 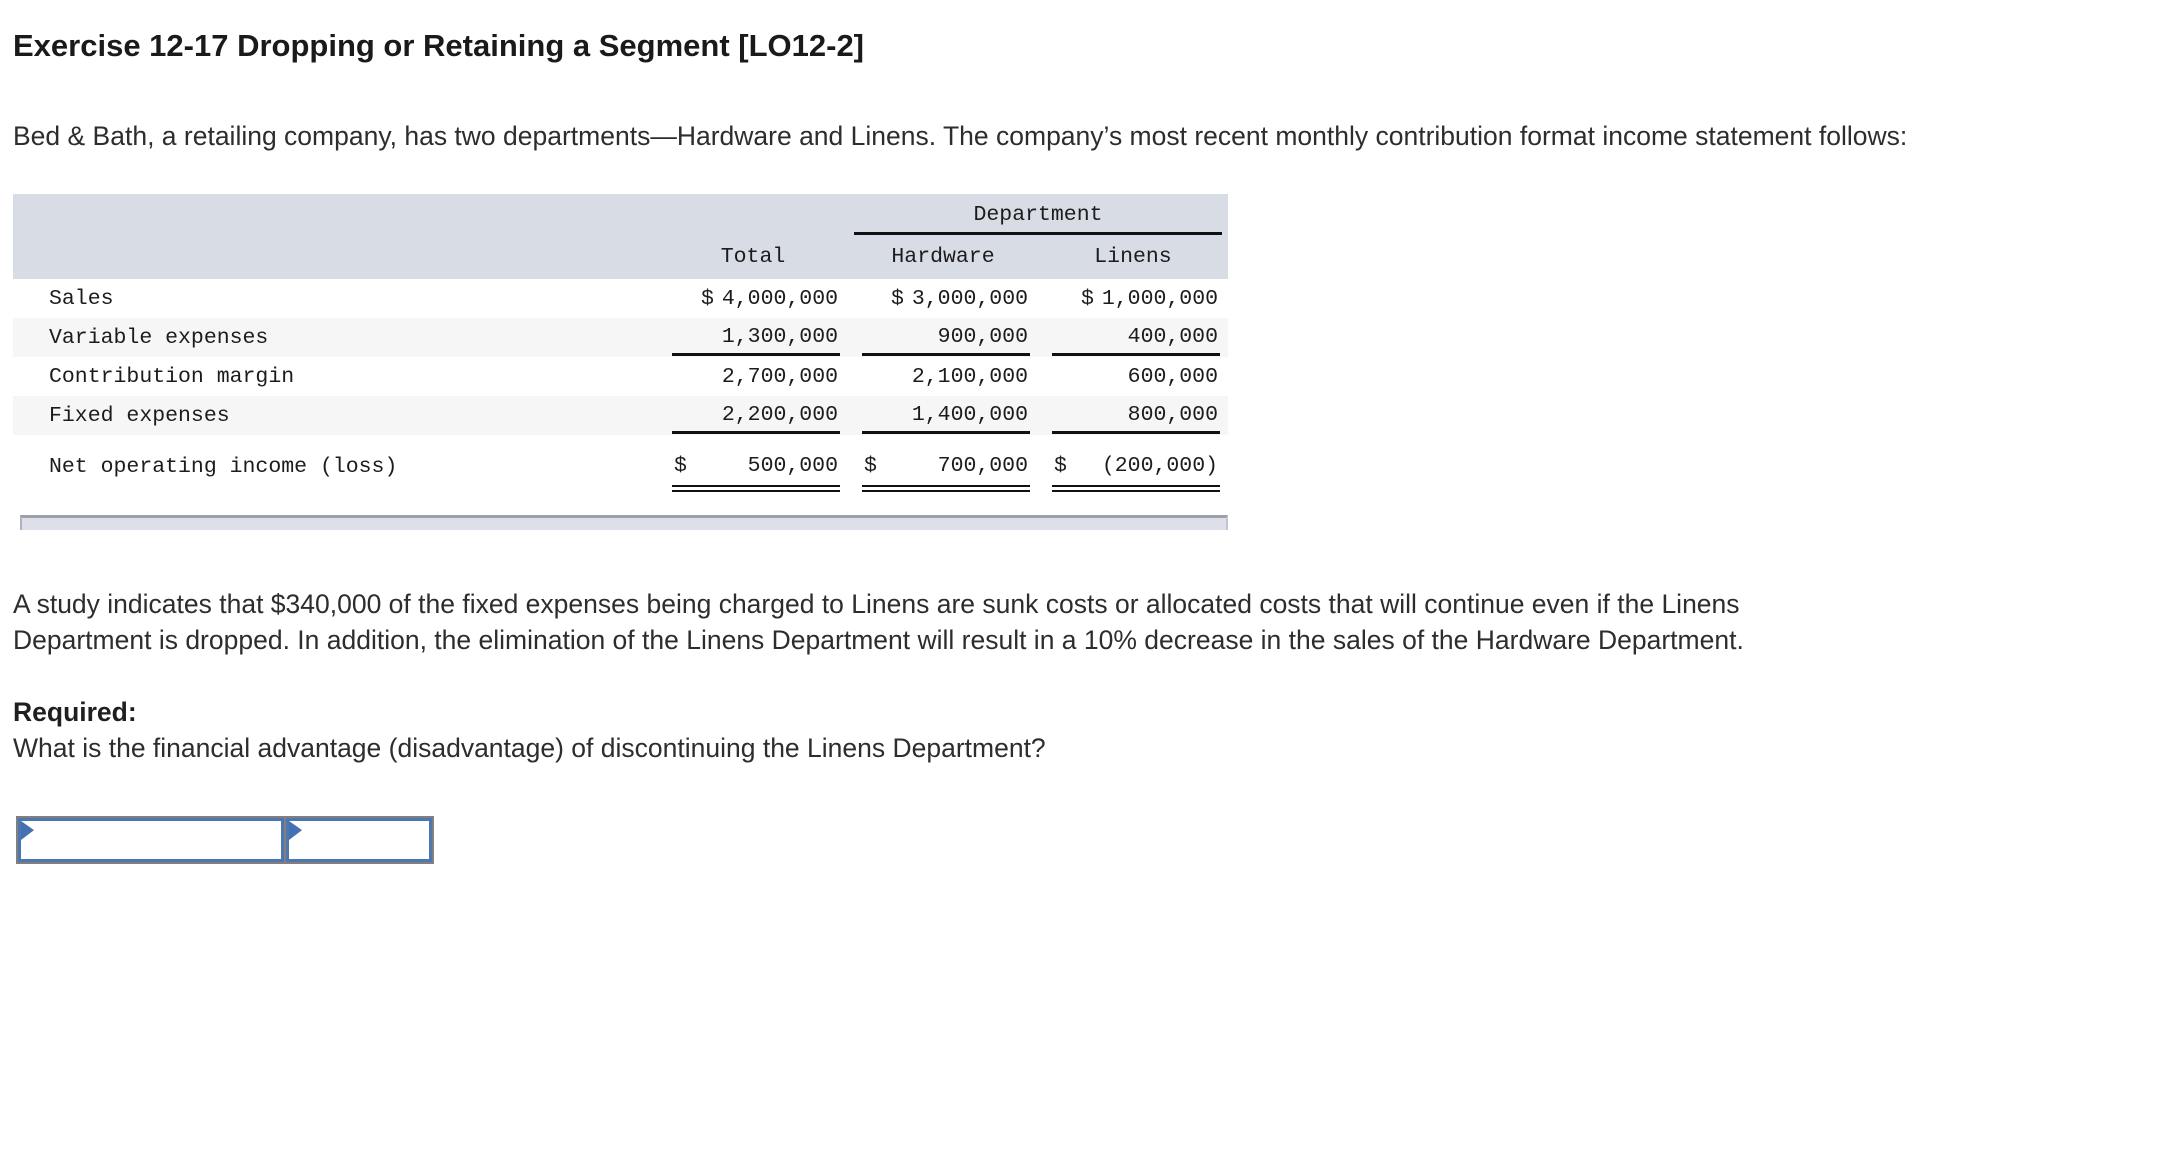 What do you see at coordinates (943, 257) in the screenshot?
I see `column-header-hardware: Hardware` at bounding box center [943, 257].